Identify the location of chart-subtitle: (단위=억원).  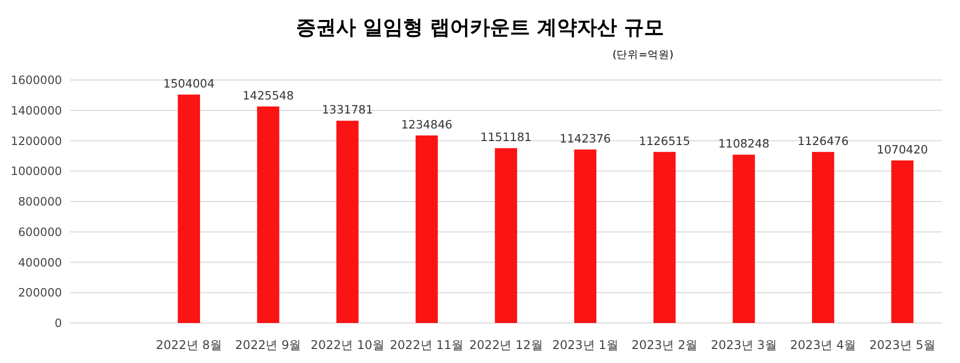
(643, 55).